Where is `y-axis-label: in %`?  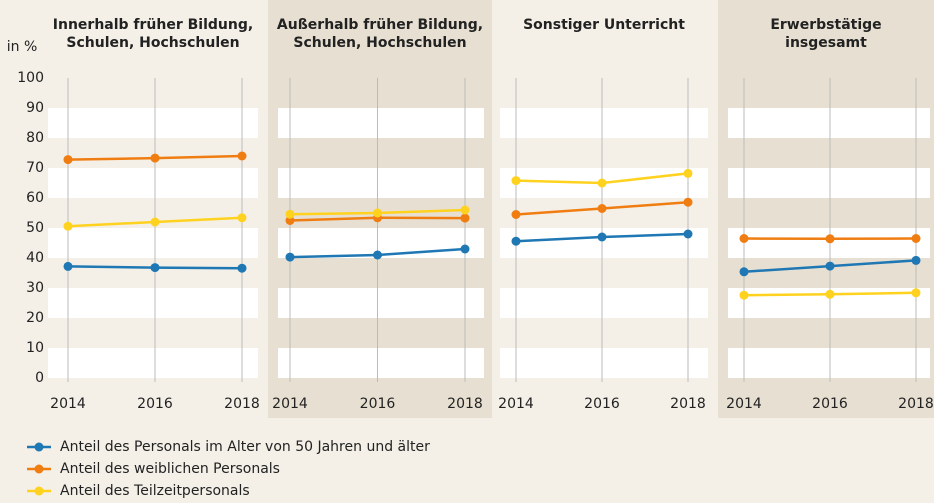 y-axis-label: in % is located at coordinates (22, 47).